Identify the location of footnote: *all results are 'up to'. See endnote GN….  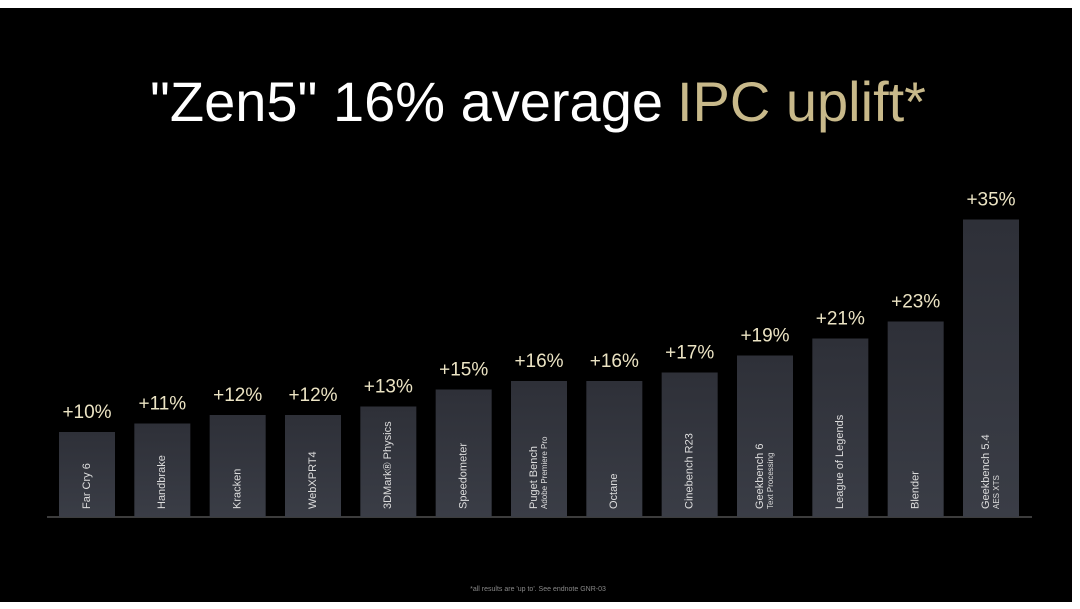
(538, 589).